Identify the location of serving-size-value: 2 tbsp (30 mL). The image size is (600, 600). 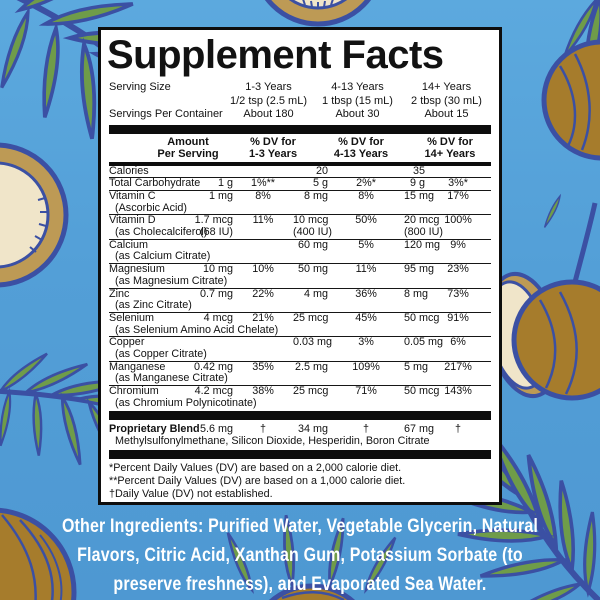
(446, 100).